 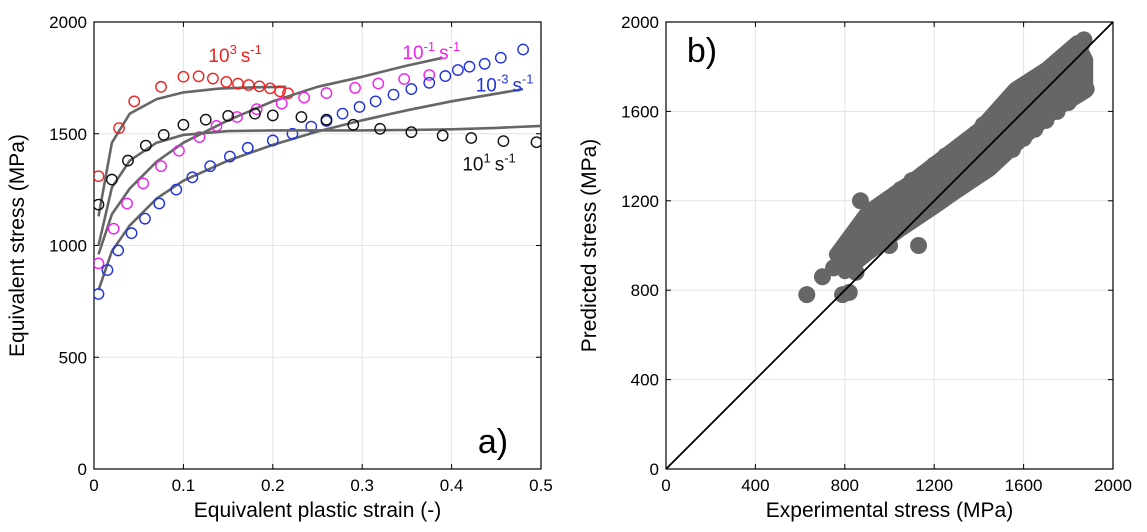 What do you see at coordinates (82, 469) in the screenshot?
I see `panel-a-y-tick-label: 0` at bounding box center [82, 469].